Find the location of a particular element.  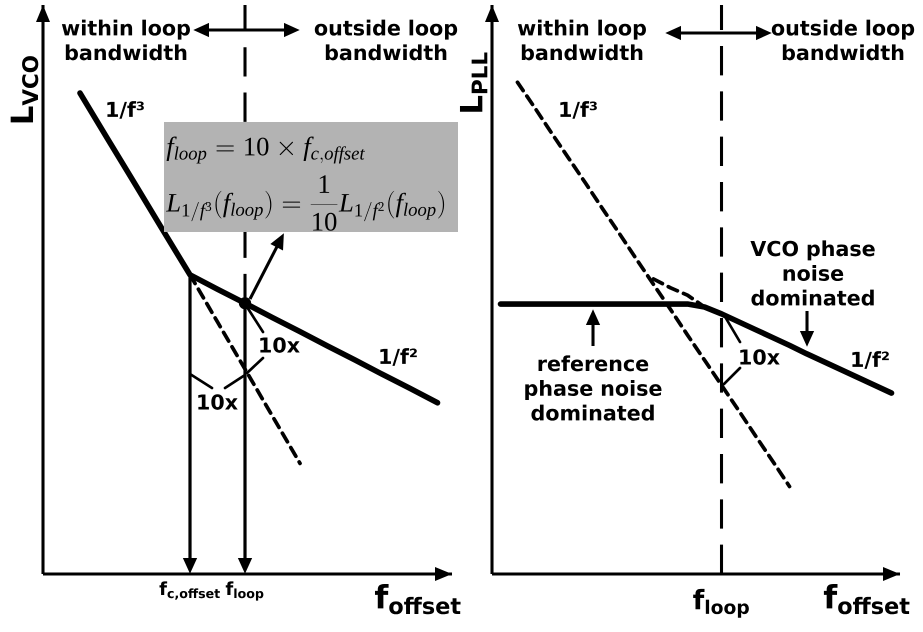

annotation: VCO phase noise dominated is located at coordinates (812, 273).